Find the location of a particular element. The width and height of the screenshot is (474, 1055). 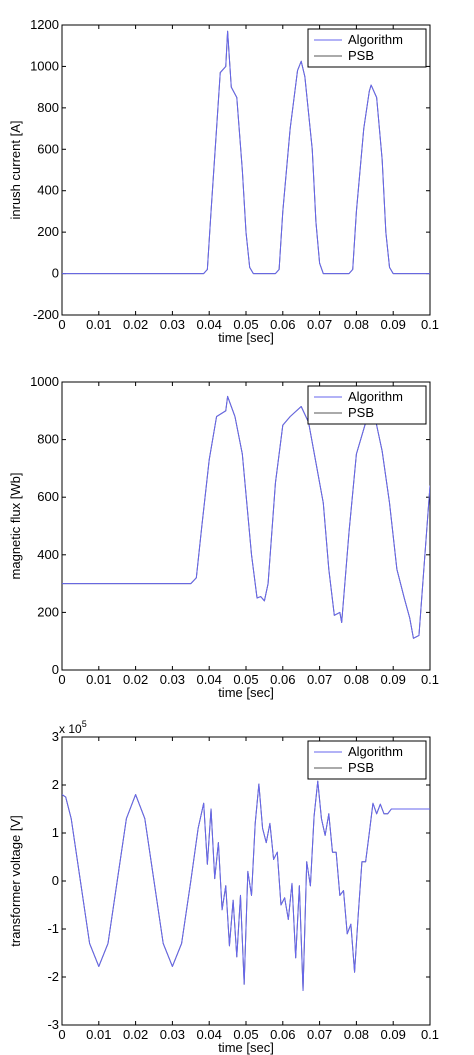

y-tick-label: 3 is located at coordinates (55, 736).